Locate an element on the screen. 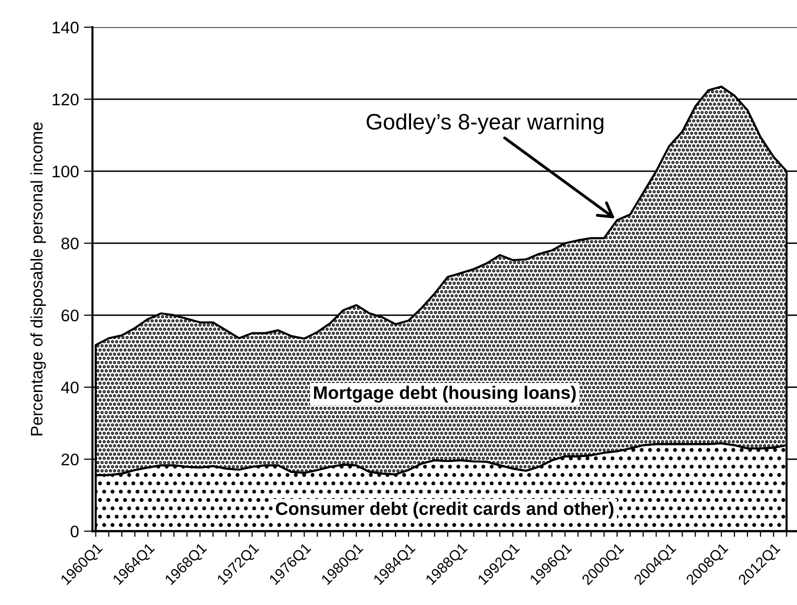  y-tick-label: 80 is located at coordinates (70, 244).